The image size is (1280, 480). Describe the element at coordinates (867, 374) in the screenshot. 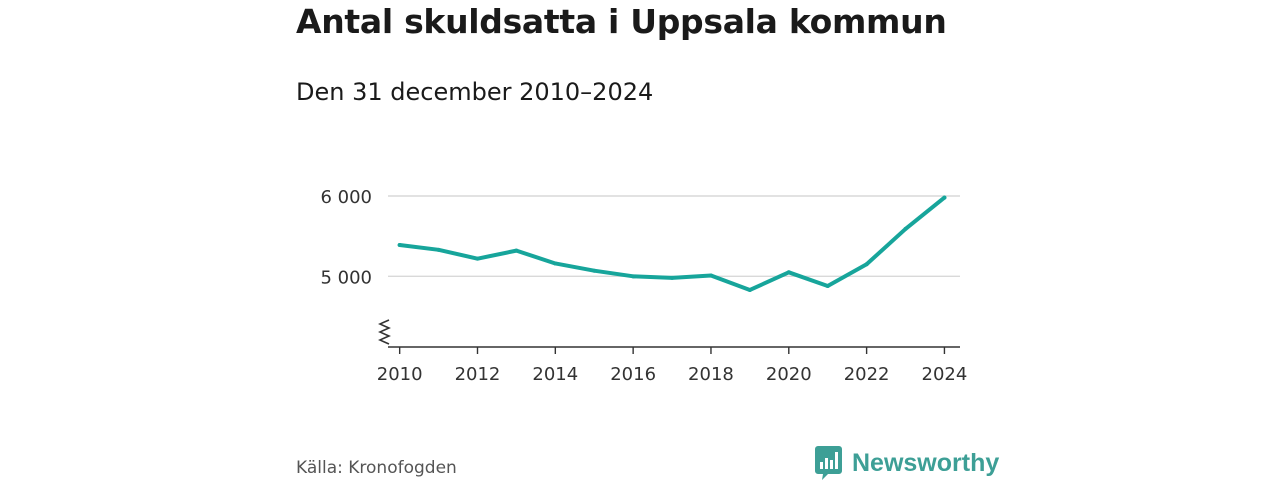

I see `x-tick-label: 2022` at that location.